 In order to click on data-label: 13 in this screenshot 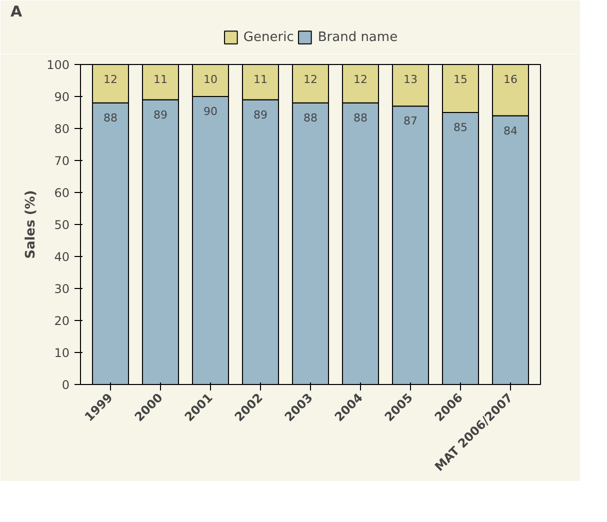, I will do `click(411, 79)`.